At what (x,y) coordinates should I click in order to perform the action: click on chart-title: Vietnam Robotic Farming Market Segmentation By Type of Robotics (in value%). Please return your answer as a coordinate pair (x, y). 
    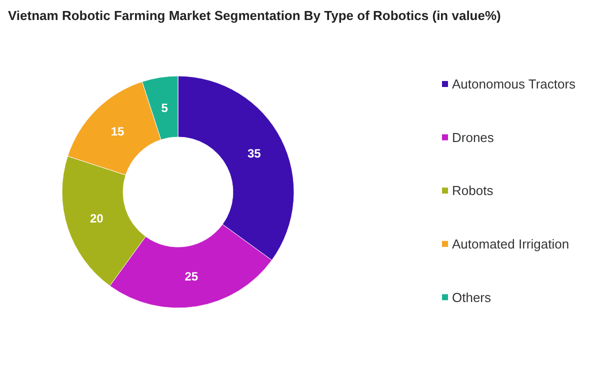
    Looking at the image, I should click on (254, 15).